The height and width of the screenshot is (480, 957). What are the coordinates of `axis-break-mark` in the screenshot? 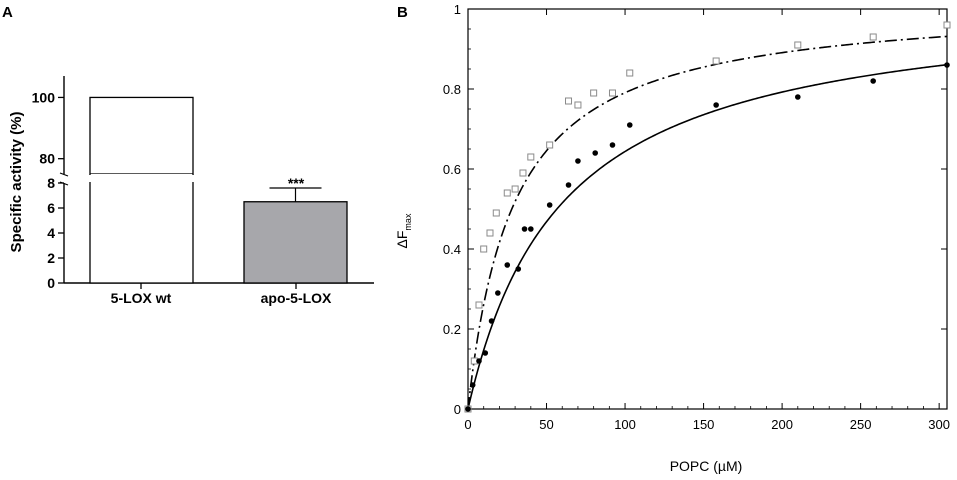 It's located at (64, 174).